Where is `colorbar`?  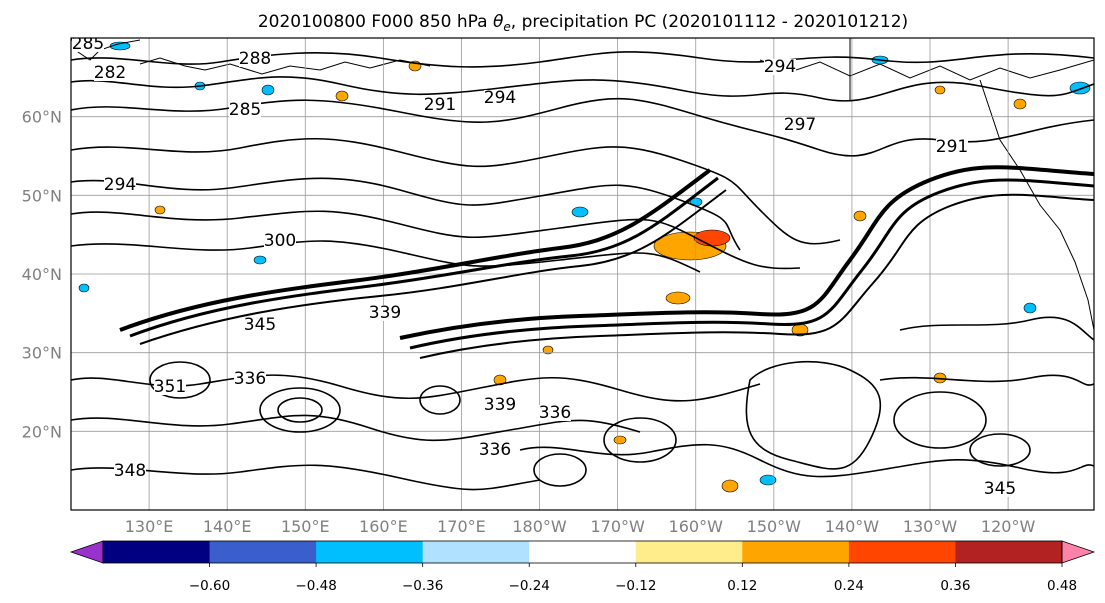
colorbar is located at coordinates (582, 552).